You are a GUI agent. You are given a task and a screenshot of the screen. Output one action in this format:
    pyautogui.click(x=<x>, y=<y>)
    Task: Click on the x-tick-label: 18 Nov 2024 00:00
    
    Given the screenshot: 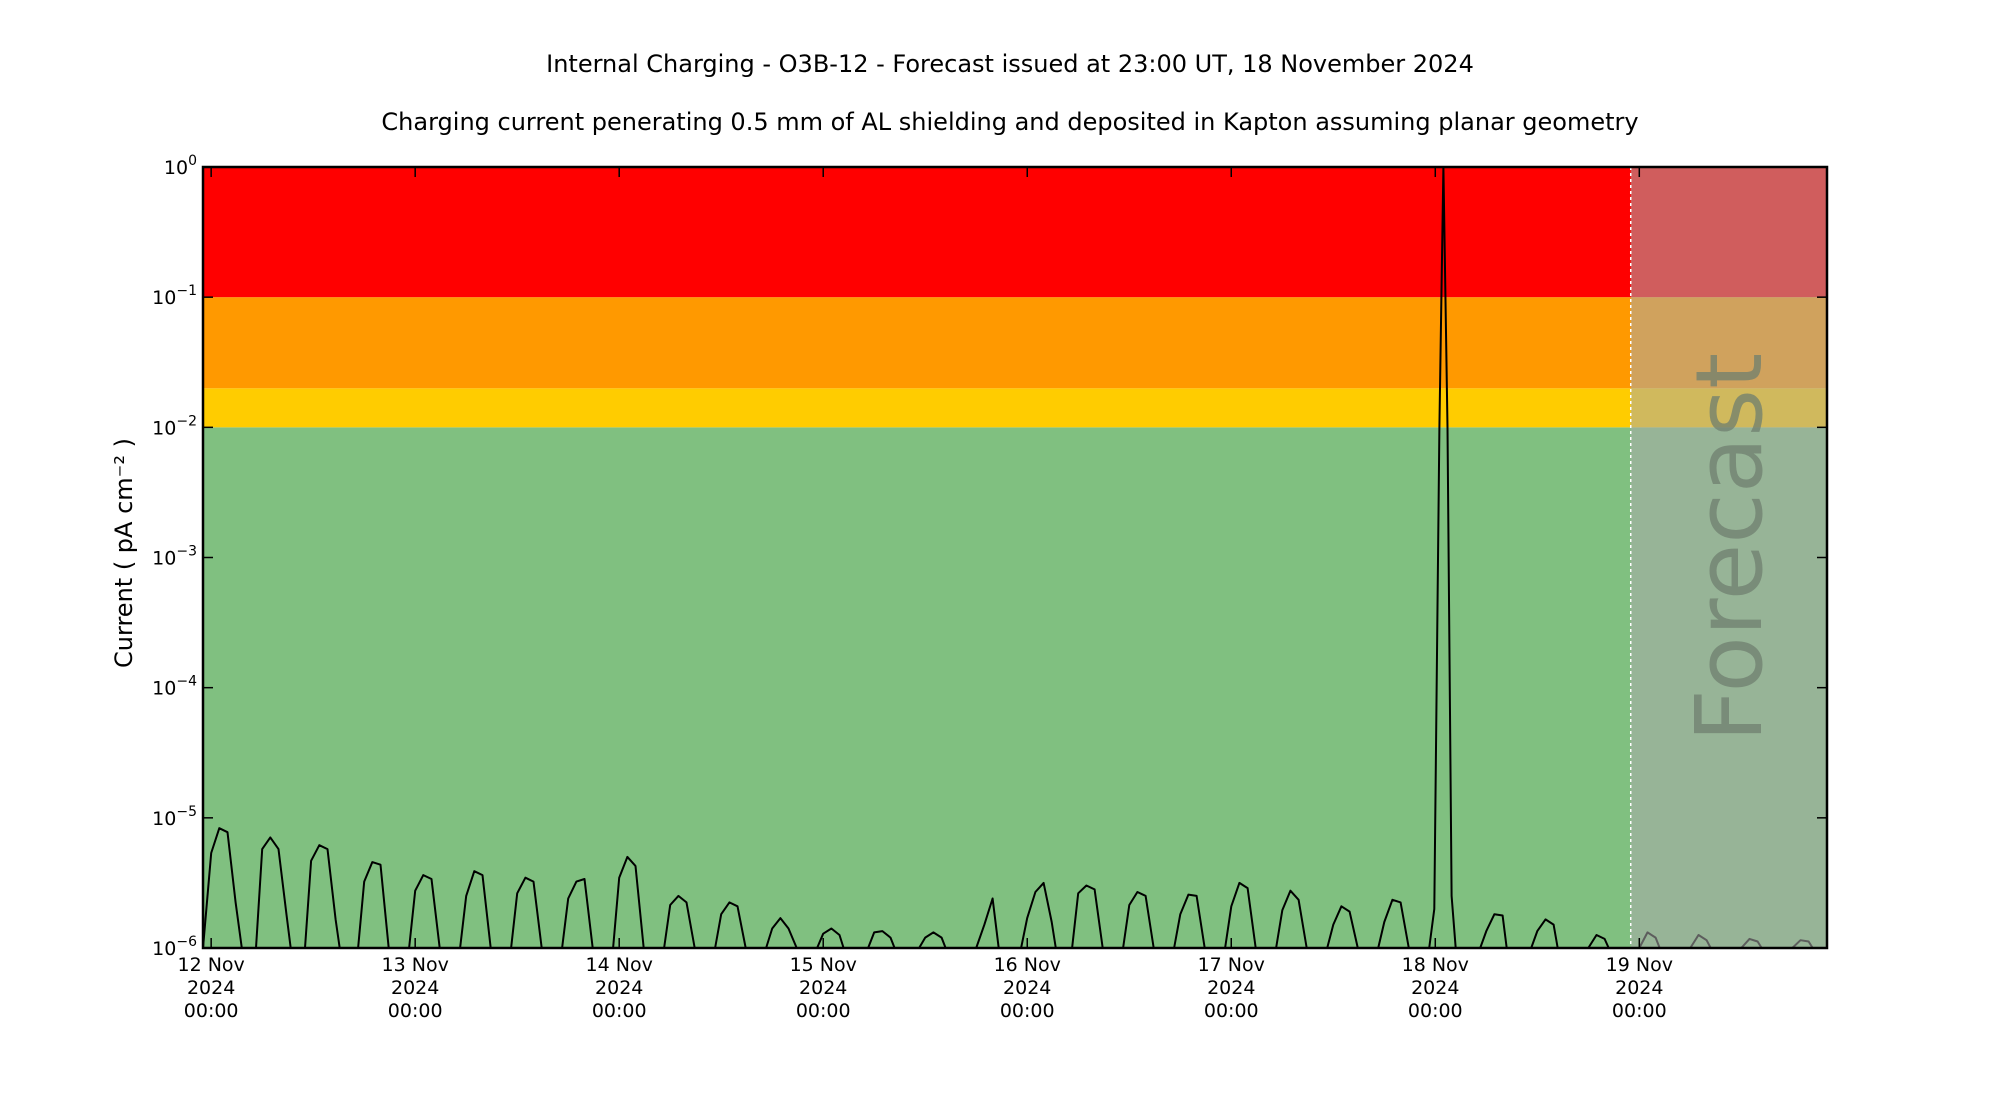 What is the action you would take?
    pyautogui.click(x=1435, y=988)
    